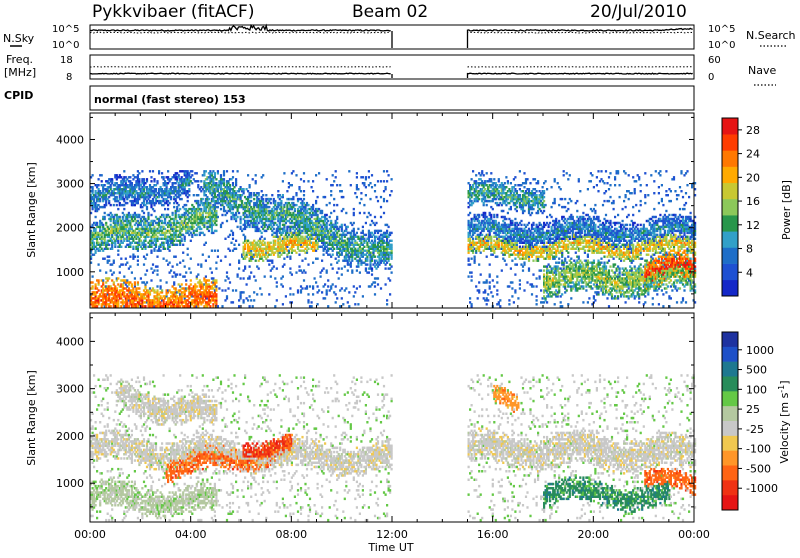 The image size is (800, 558). I want to click on freq-right-tick-bottom: 0, so click(711, 77).